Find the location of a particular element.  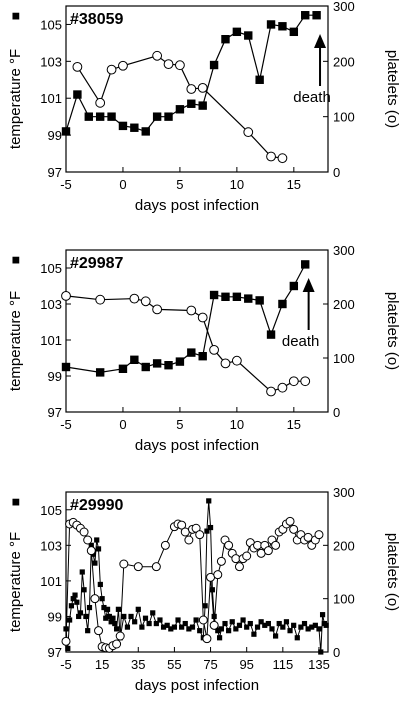

y-right-tick-label: 300 is located at coordinates (344, 492).